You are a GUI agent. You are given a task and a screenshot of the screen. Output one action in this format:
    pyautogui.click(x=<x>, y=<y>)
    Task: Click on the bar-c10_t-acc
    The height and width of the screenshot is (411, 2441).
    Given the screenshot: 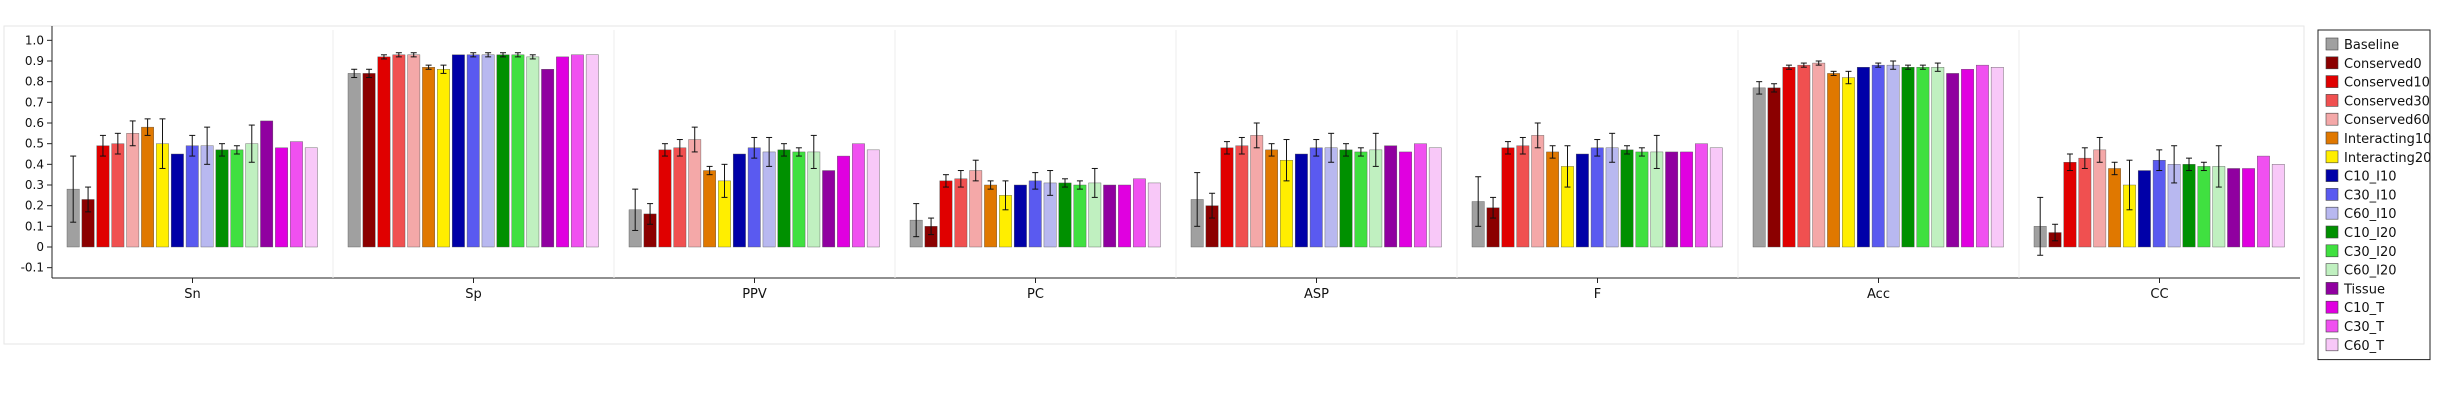 What is the action you would take?
    pyautogui.click(x=1967, y=158)
    